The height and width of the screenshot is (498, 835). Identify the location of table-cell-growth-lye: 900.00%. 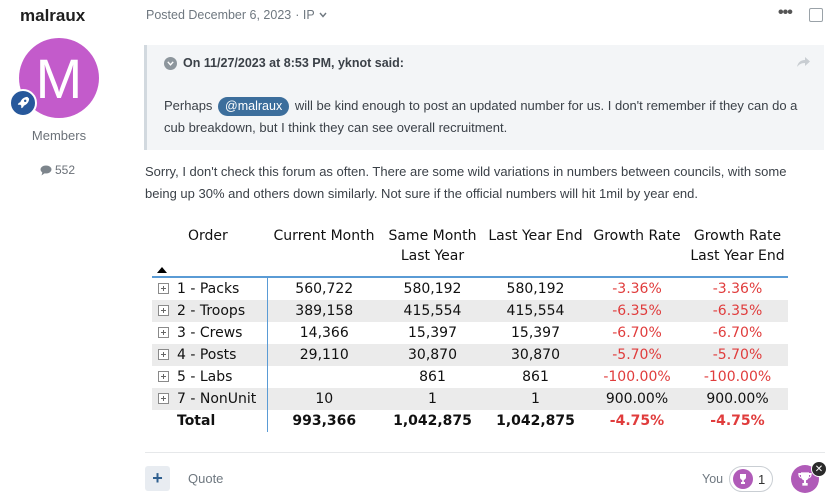
(737, 399).